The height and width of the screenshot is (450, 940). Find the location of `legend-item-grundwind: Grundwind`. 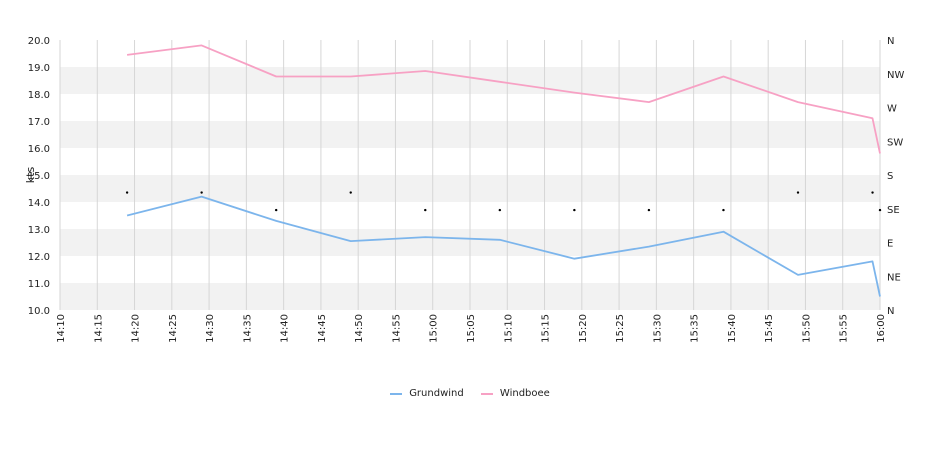

legend-item-grundwind: Grundwind is located at coordinates (427, 393).